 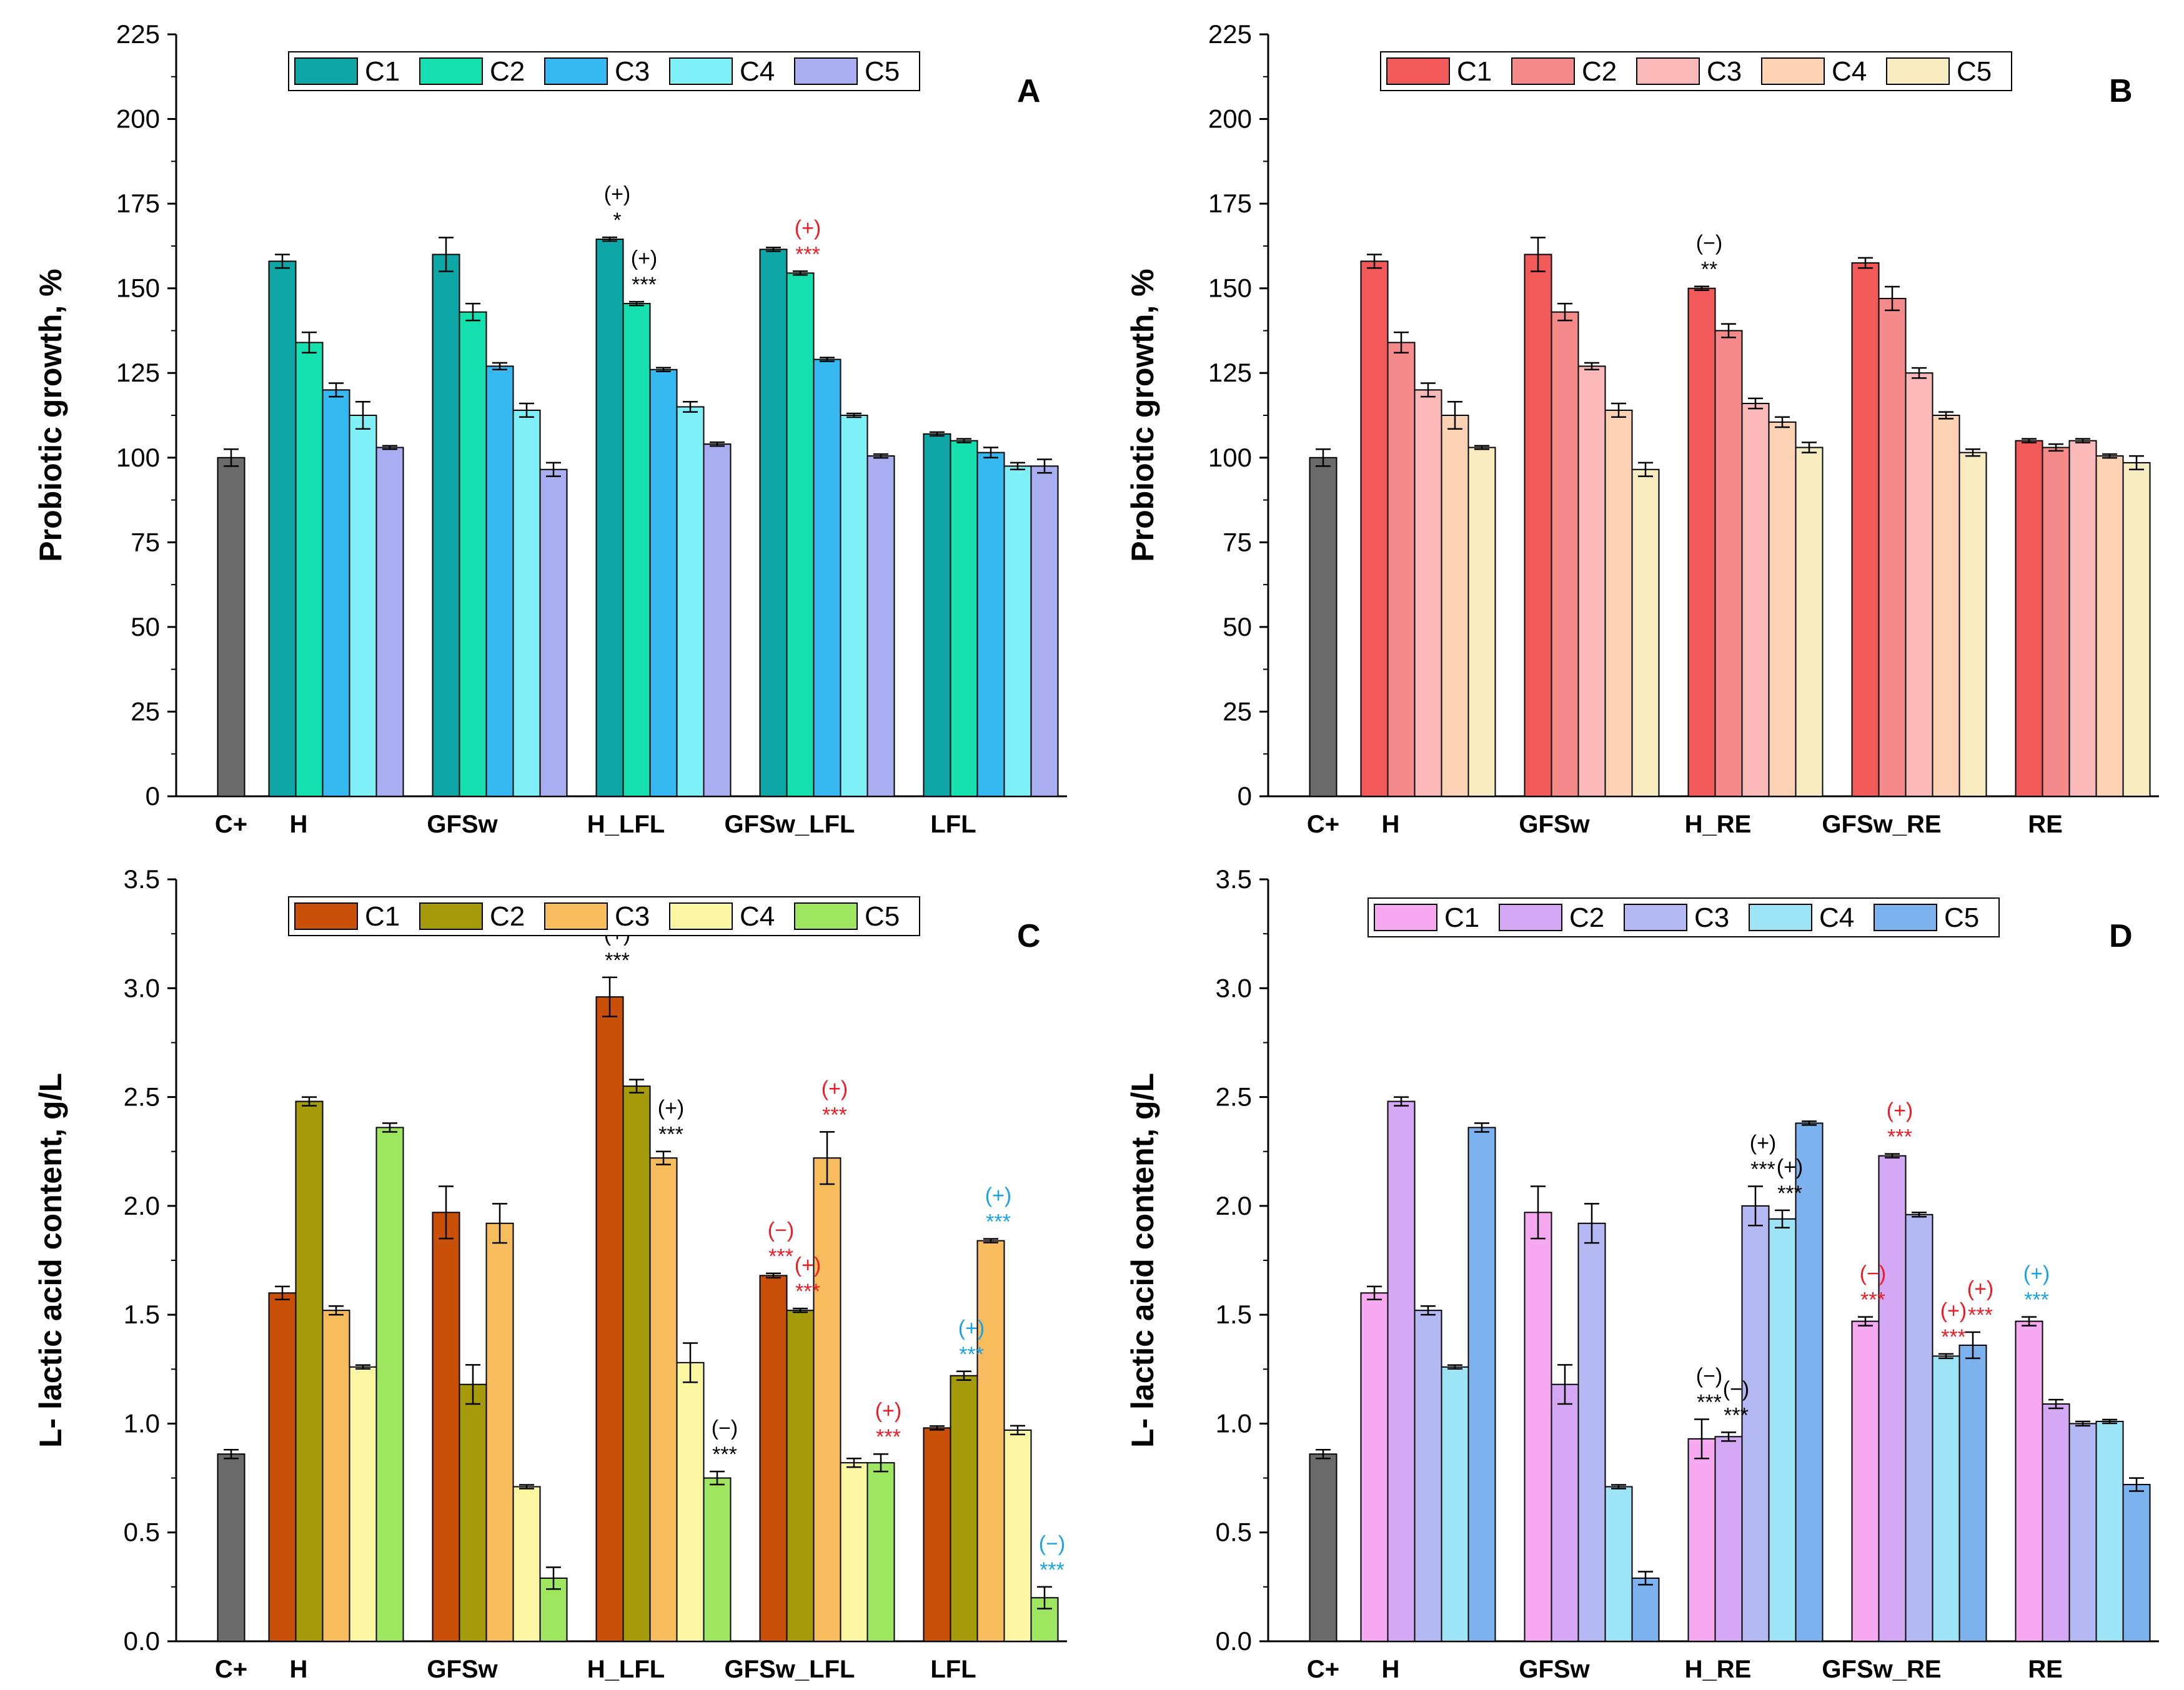 I want to click on x-category-label: RE, so click(x=2045, y=824).